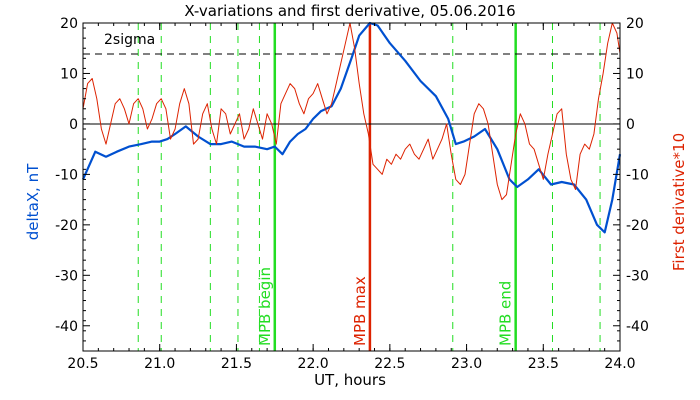  What do you see at coordinates (389, 364) in the screenshot?
I see `x-tick-label: 22.5` at bounding box center [389, 364].